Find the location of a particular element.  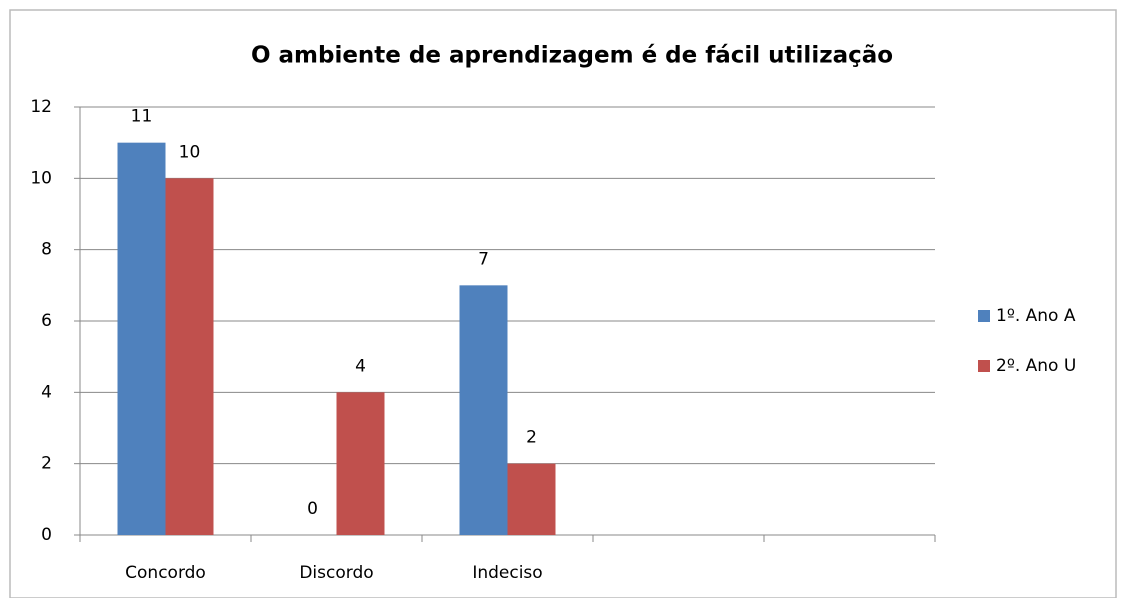

x-tick-label: Concordo is located at coordinates (165, 573).